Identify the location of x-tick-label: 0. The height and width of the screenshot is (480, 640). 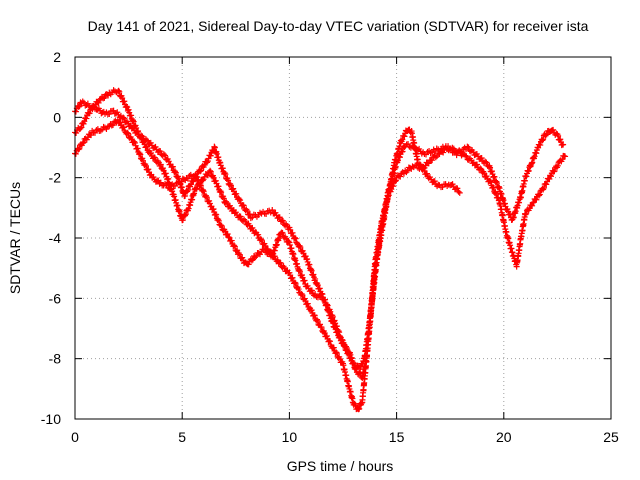
(75, 437).